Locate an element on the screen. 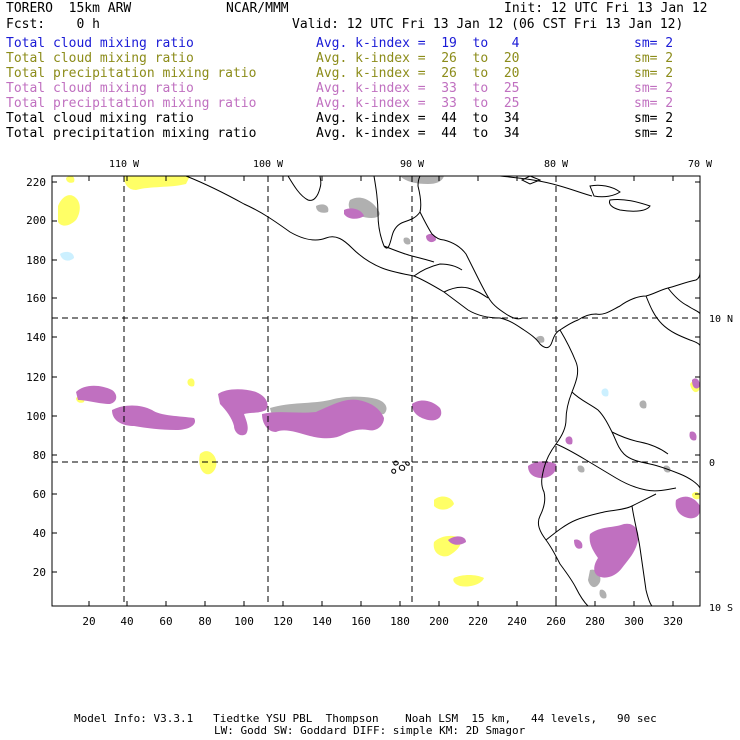  x-tick-label: 120 is located at coordinates (283, 621).